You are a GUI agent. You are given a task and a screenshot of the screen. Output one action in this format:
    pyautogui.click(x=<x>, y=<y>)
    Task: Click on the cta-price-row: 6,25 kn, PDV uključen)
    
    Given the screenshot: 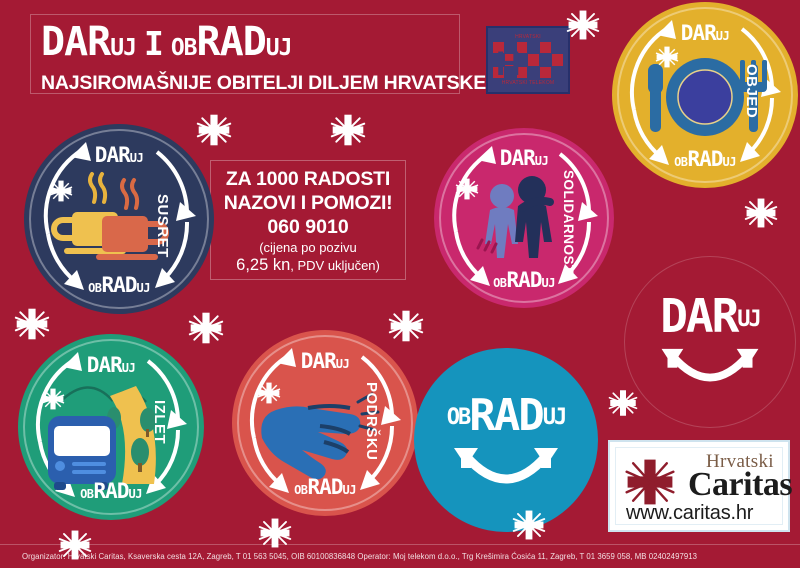 What is the action you would take?
    pyautogui.click(x=308, y=265)
    